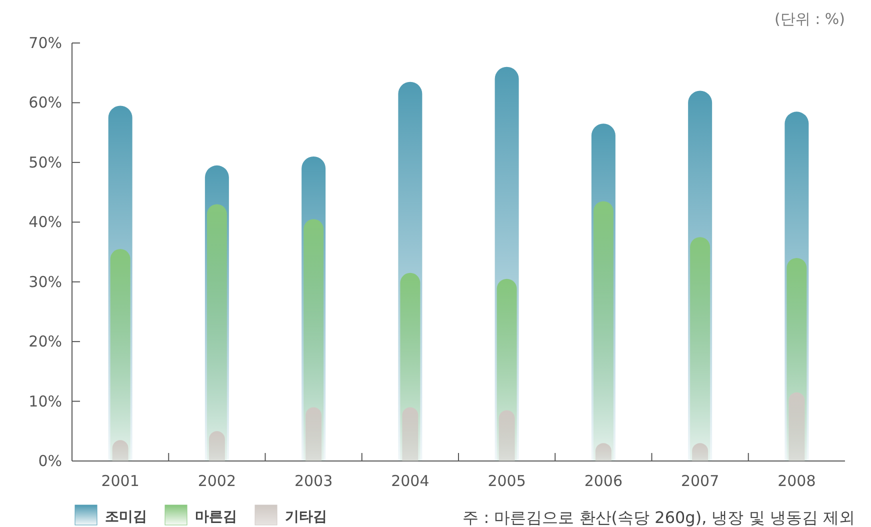 This screenshot has height=527, width=871. Describe the element at coordinates (45, 401) in the screenshot. I see `y-tick-label: 10%` at that location.